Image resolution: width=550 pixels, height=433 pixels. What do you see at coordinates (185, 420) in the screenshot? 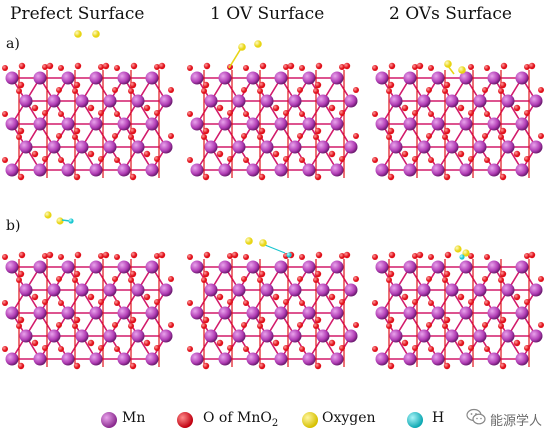
I see `legend-o-marker` at bounding box center [185, 420].